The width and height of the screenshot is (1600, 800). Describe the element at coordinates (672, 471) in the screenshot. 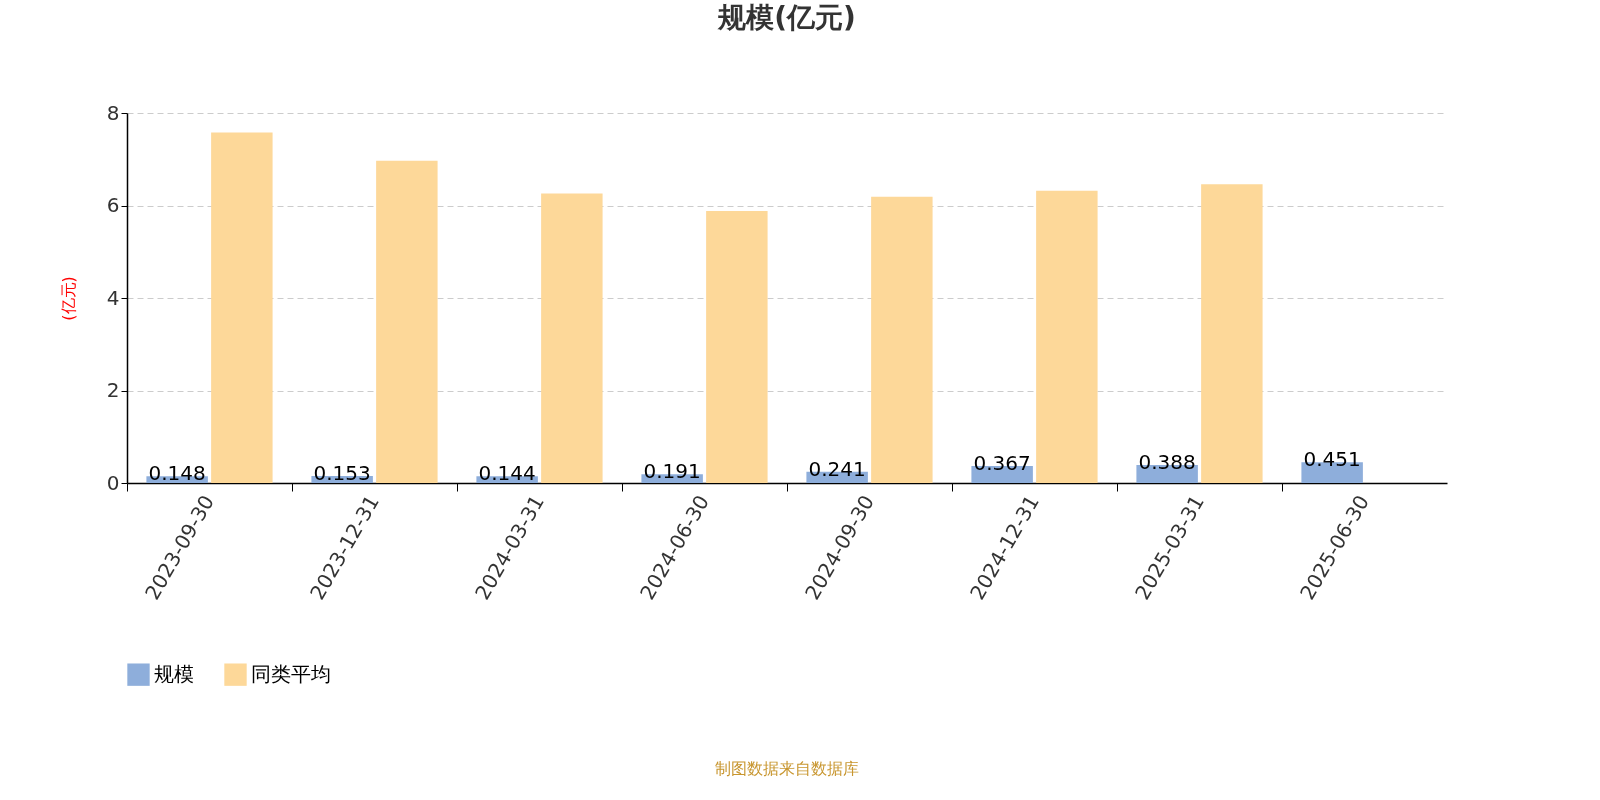

I see `data-label: 0.191` at that location.